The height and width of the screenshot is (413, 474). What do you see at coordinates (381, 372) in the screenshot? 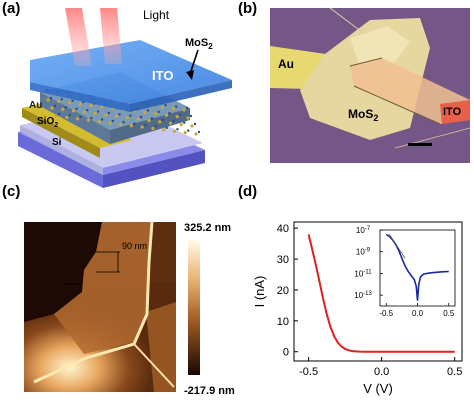
I see `x-tick-label: 0.0` at bounding box center [381, 372].